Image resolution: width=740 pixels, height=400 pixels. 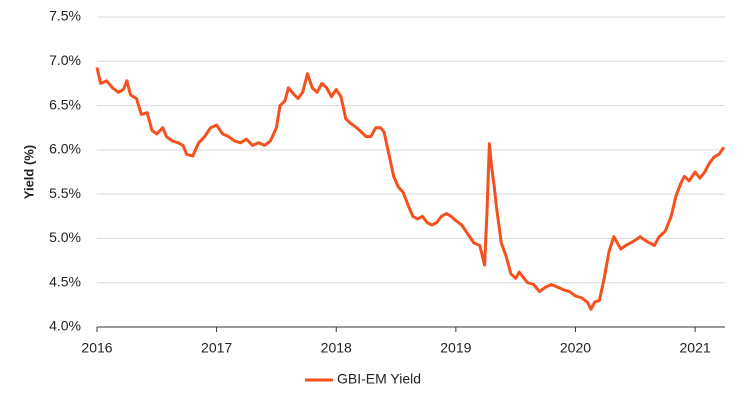 I want to click on y-tick-label: 6.0%, so click(x=65, y=149).